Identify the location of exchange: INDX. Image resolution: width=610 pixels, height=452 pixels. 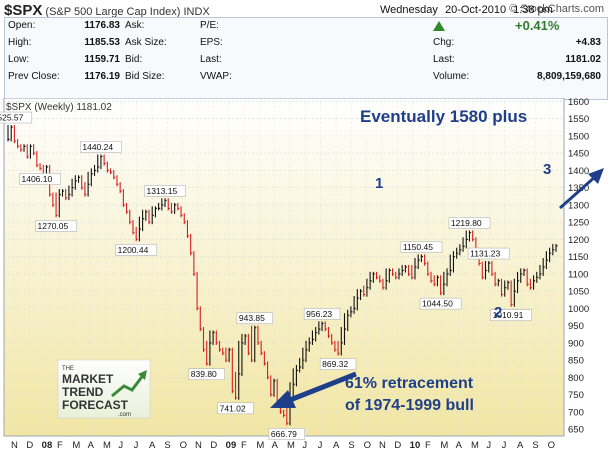
(196, 12).